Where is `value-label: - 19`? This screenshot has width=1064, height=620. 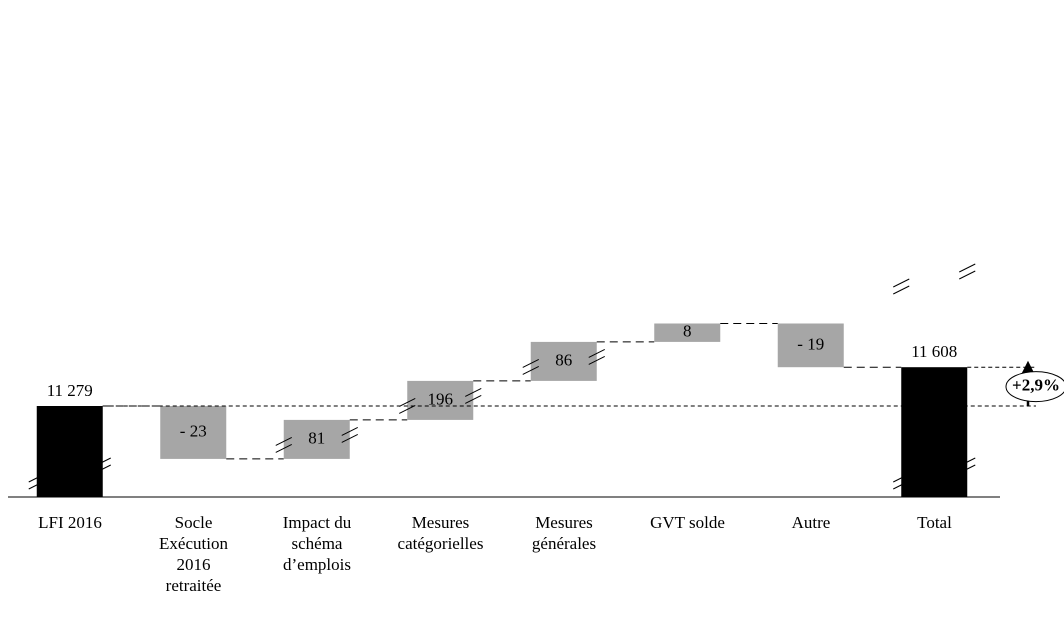
value-label: - 19 is located at coordinates (810, 343).